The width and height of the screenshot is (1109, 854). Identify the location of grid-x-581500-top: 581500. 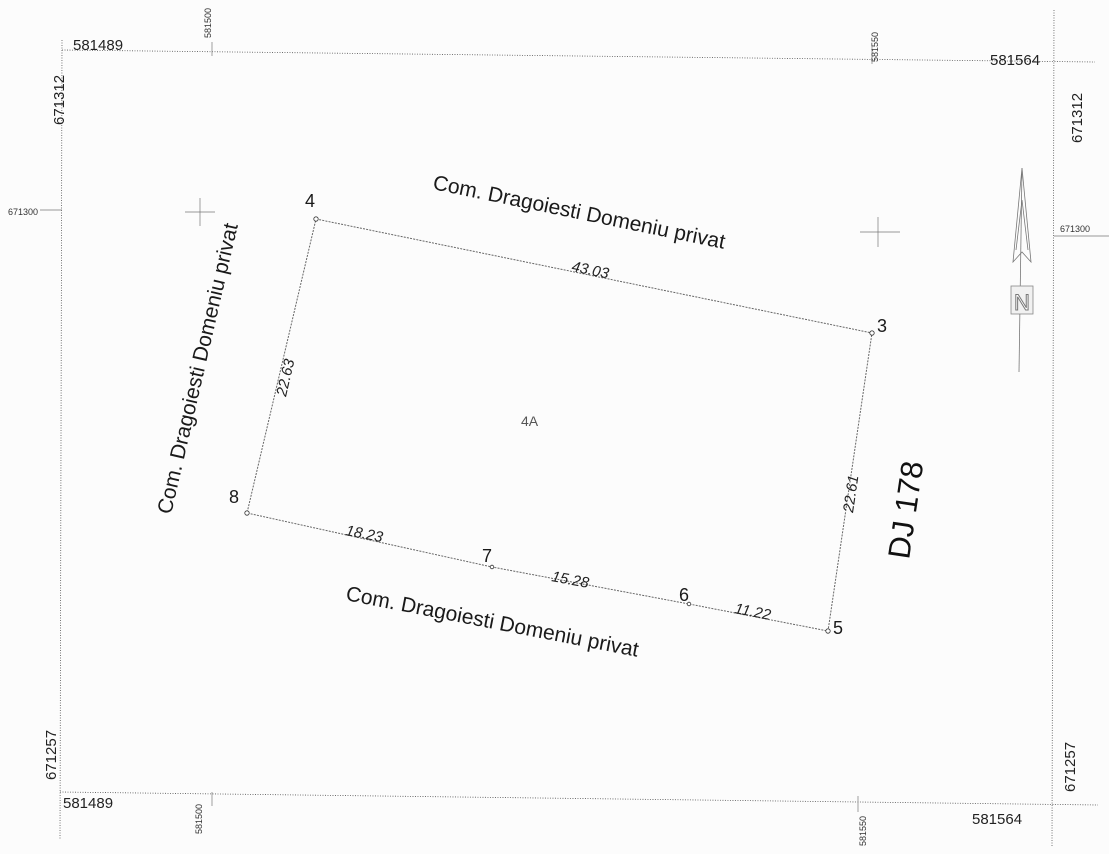
(208, 23).